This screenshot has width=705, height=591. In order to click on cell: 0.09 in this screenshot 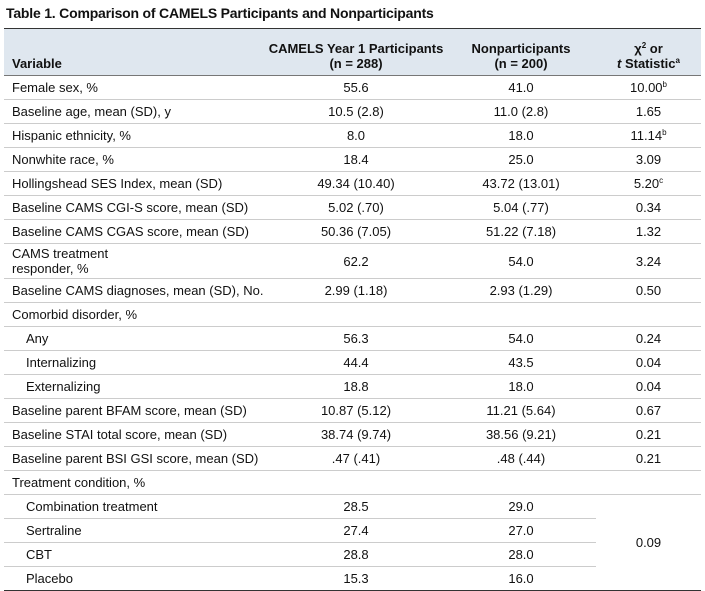, I will do `click(648, 542)`.